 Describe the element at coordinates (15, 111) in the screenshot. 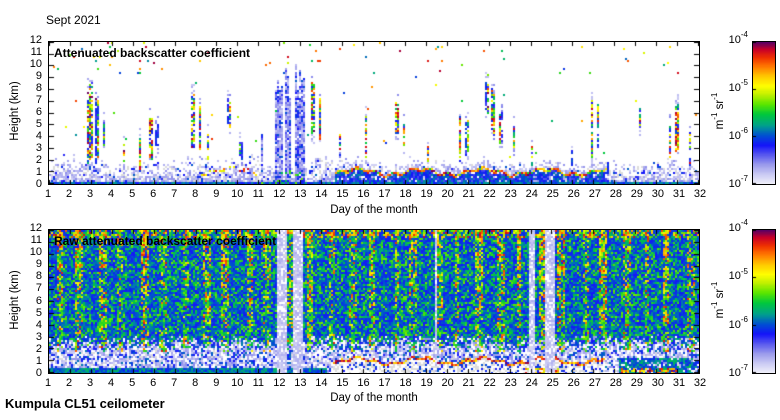

I see `attenuated-y-axis-label: Height (km)` at that location.